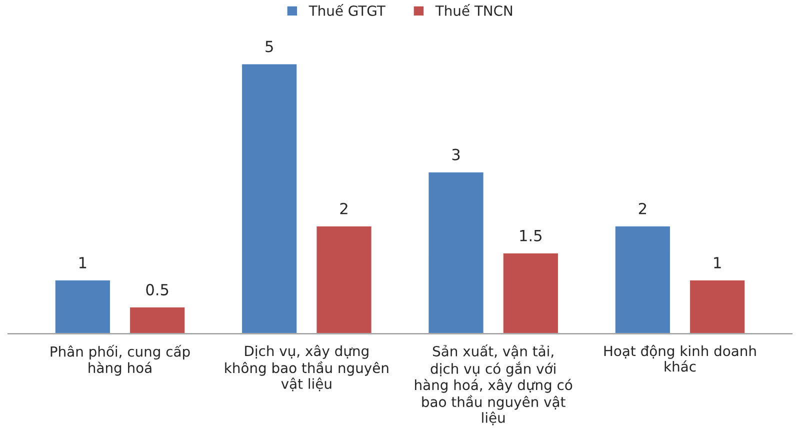 The height and width of the screenshot is (445, 800). What do you see at coordinates (157, 290) in the screenshot?
I see `data-label: 0.5` at bounding box center [157, 290].